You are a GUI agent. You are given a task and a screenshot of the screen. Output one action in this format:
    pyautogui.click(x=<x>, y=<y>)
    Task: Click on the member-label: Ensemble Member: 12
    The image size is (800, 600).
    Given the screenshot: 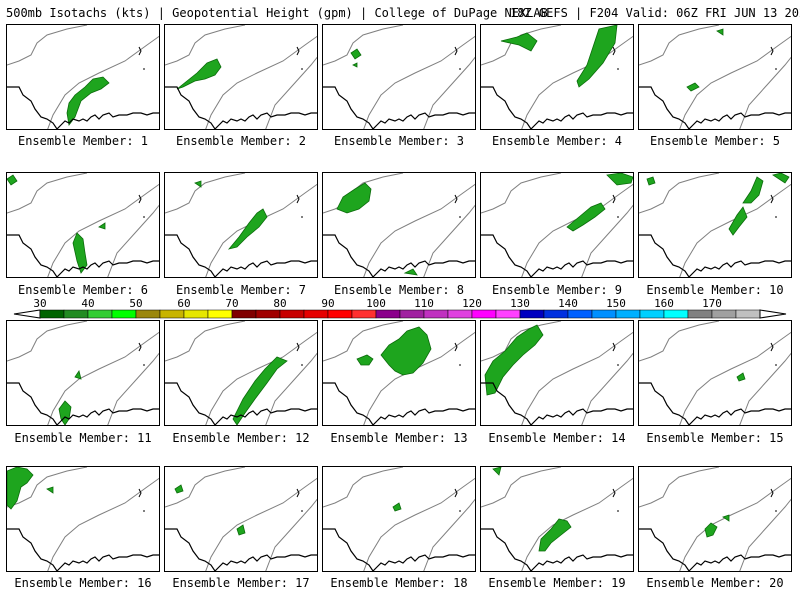 What is the action you would take?
    pyautogui.click(x=241, y=438)
    